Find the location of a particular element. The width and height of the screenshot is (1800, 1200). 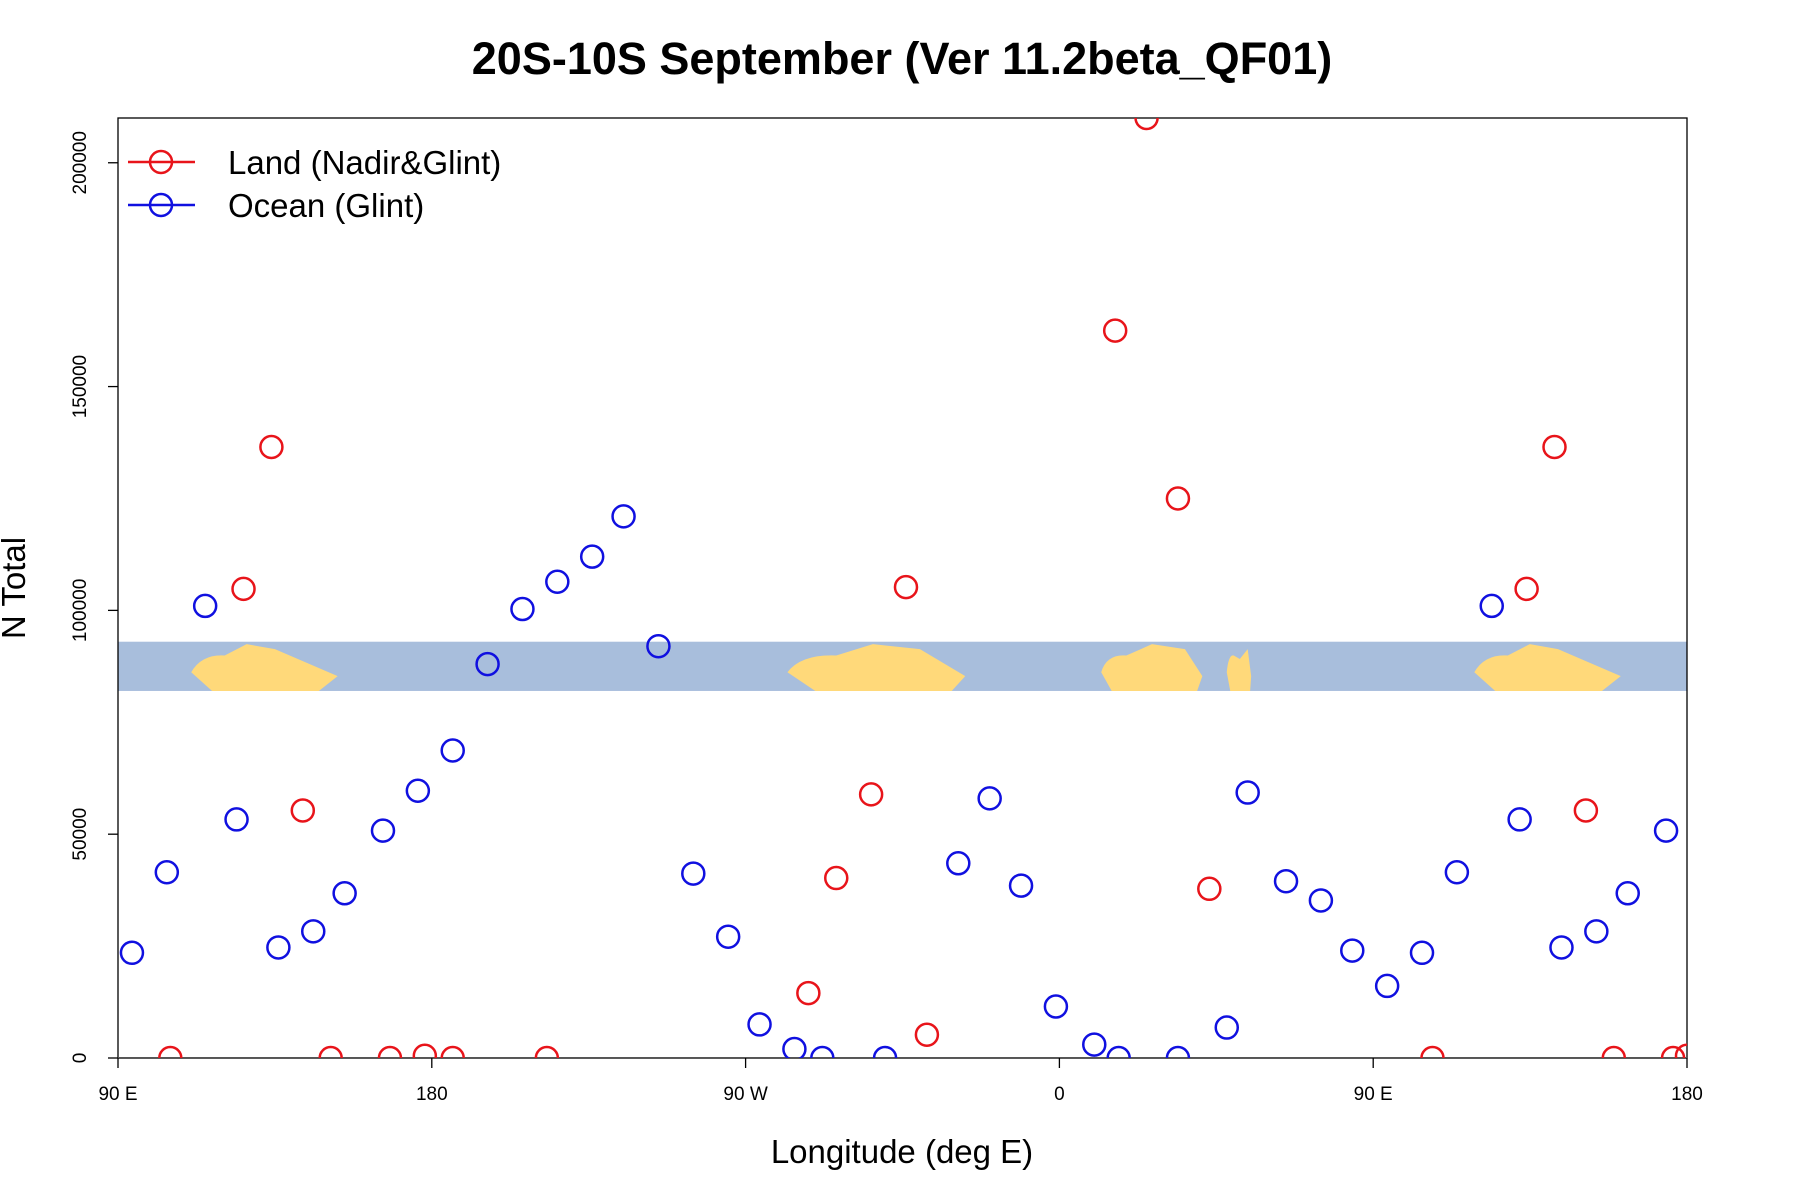

land-australia is located at coordinates (264, 667).